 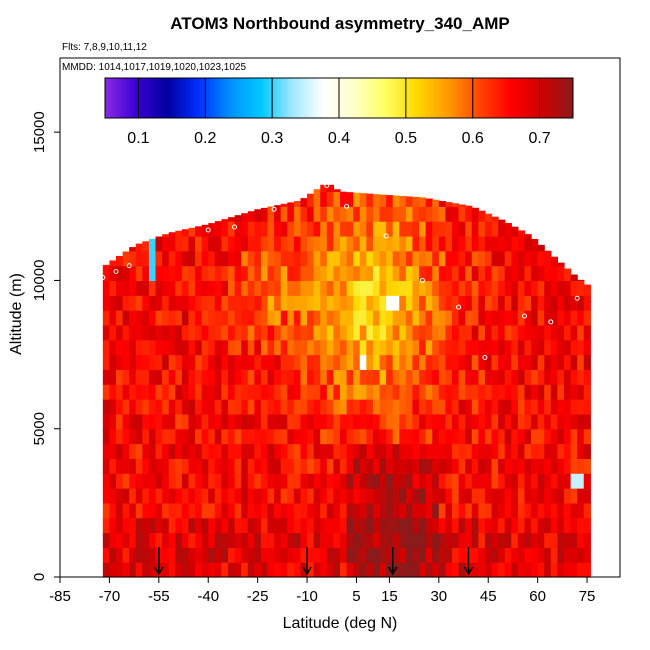 I want to click on x-tick-label: -70, so click(x=110, y=596).